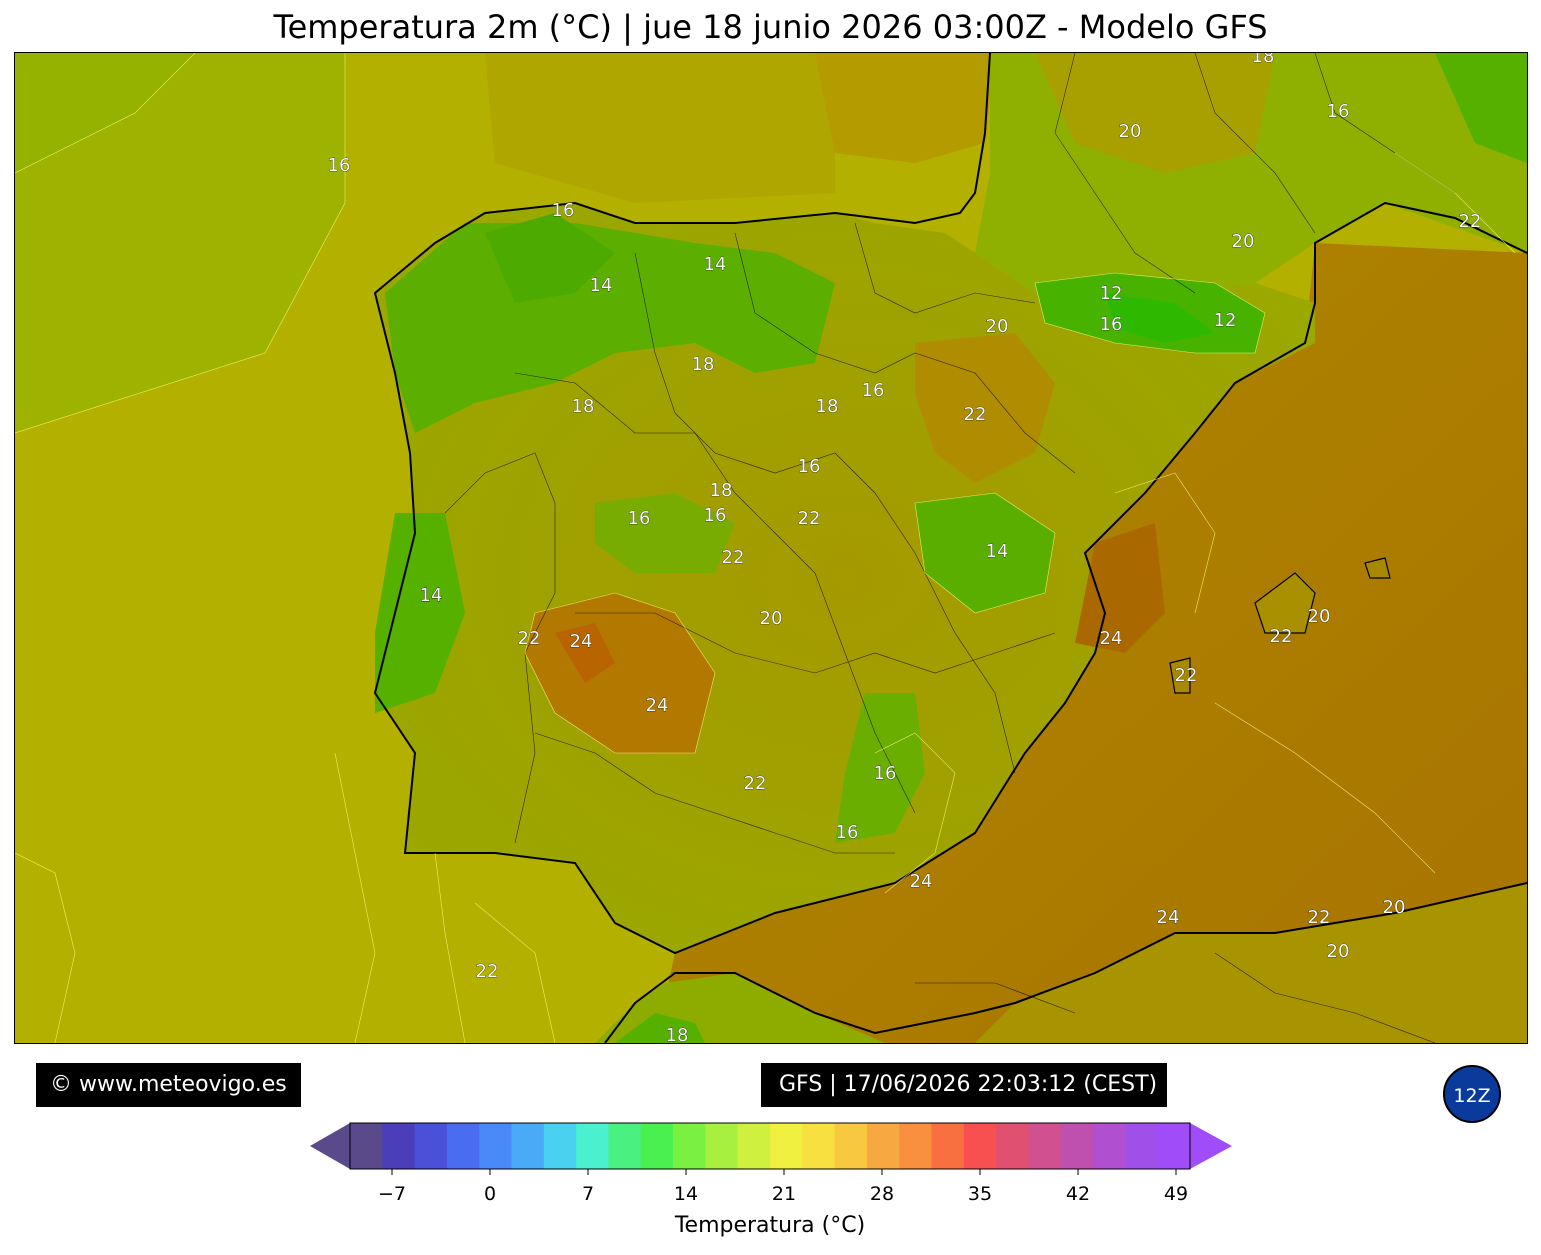  I want to click on africa-coastline, so click(1065, 962).